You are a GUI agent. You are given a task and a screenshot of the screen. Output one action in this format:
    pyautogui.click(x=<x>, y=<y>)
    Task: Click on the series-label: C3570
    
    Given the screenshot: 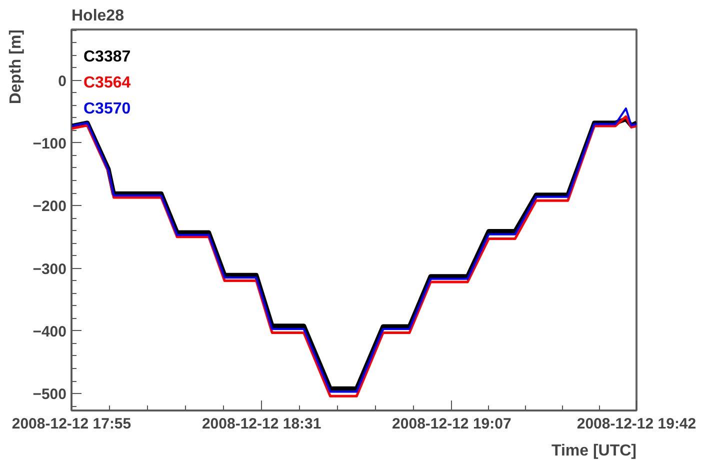 What is the action you would take?
    pyautogui.click(x=107, y=109)
    